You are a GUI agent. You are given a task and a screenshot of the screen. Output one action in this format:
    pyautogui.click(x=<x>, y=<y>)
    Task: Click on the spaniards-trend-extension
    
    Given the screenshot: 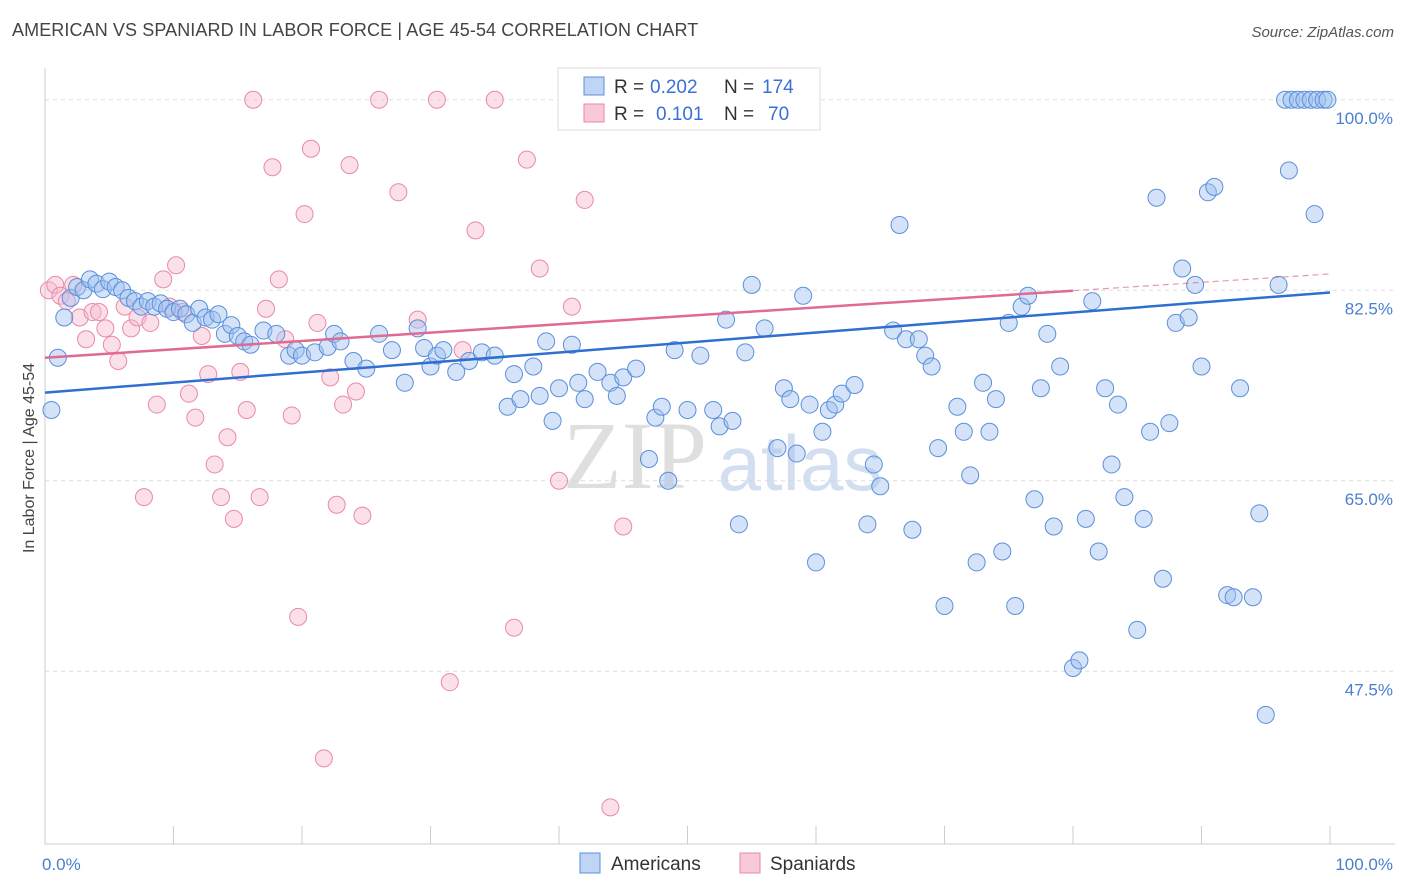 What is the action you would take?
    pyautogui.click(x=1201, y=282)
    